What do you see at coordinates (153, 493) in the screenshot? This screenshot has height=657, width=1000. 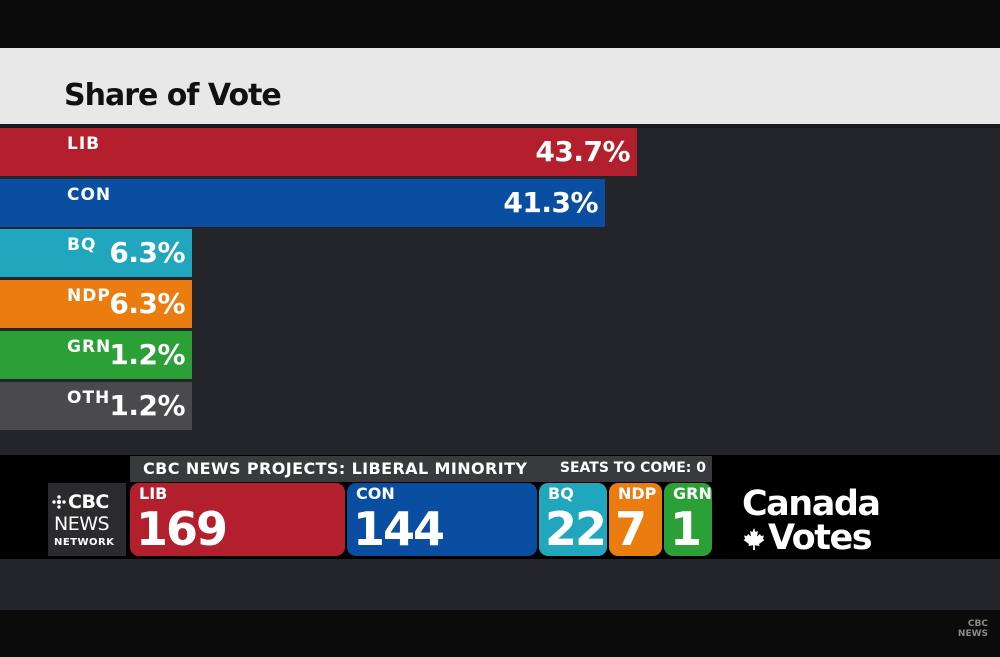 I see `seat-party-lib: LIB` at bounding box center [153, 493].